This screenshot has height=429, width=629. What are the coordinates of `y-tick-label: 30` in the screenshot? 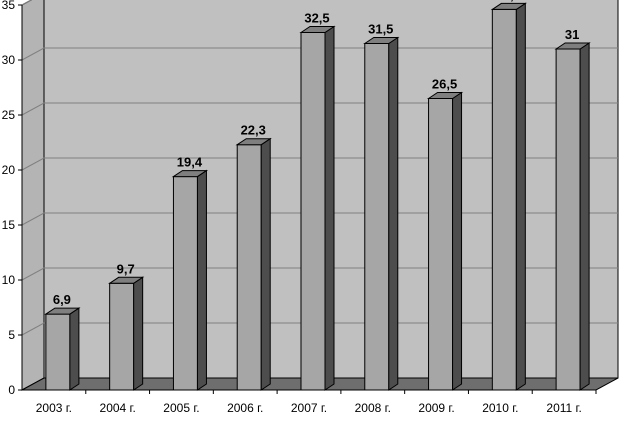 It's located at (9, 60).